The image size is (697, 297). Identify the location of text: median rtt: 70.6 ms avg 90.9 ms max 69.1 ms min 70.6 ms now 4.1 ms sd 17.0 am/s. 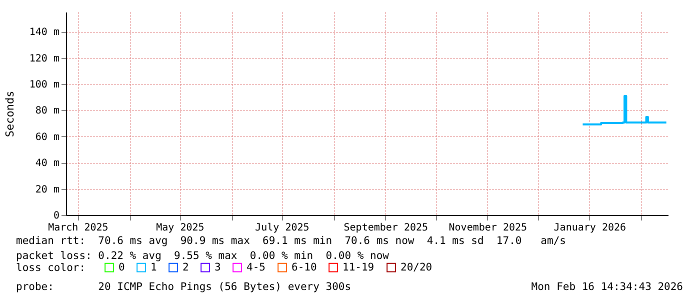
(291, 241).